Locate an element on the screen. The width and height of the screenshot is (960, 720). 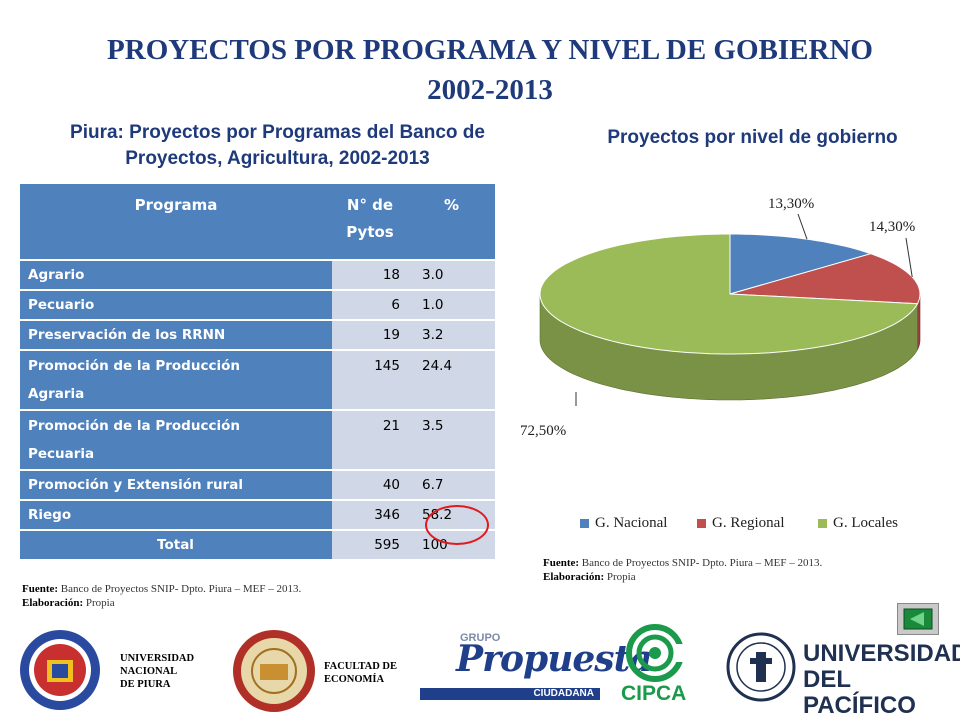
header-n-line1: N° de is located at coordinates (370, 205).